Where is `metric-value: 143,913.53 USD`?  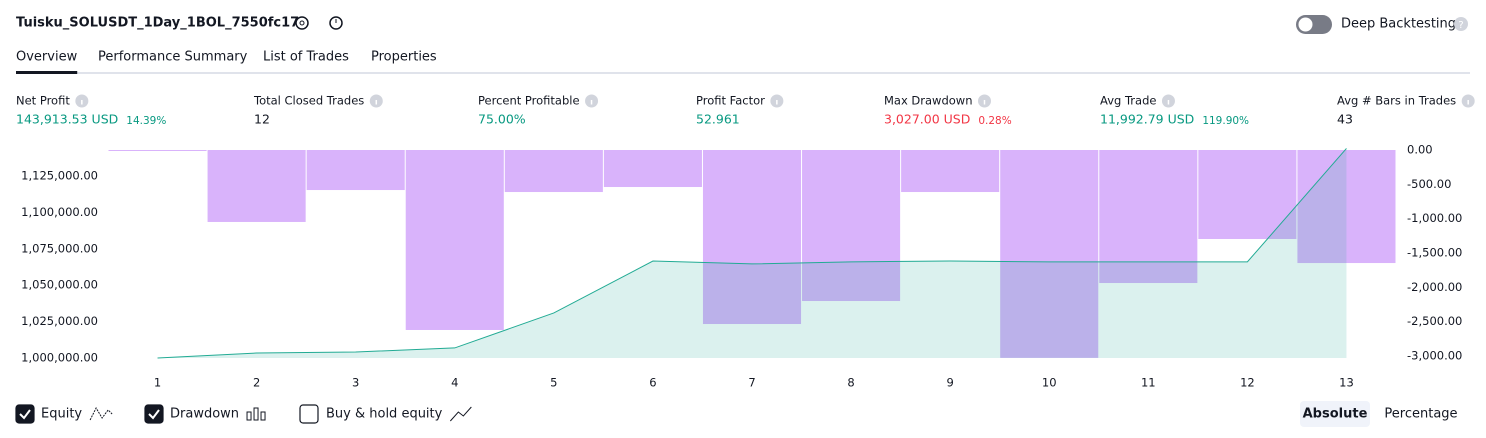
metric-value: 143,913.53 USD is located at coordinates (67, 119).